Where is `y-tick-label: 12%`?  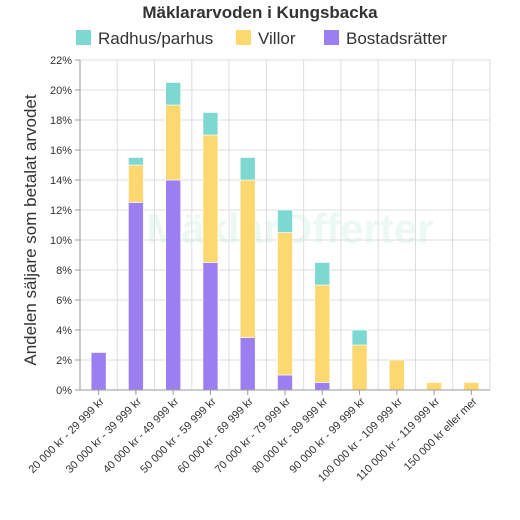
y-tick-label: 12% is located at coordinates (61, 211).